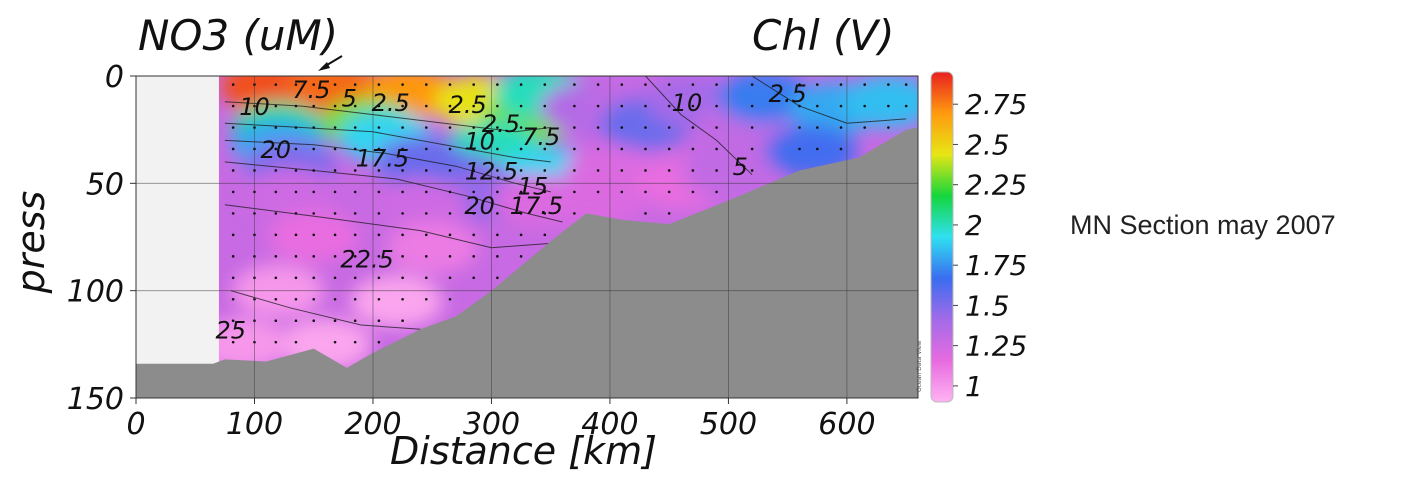 The image size is (1410, 479). I want to click on x-tick-label: 400, so click(609, 424).